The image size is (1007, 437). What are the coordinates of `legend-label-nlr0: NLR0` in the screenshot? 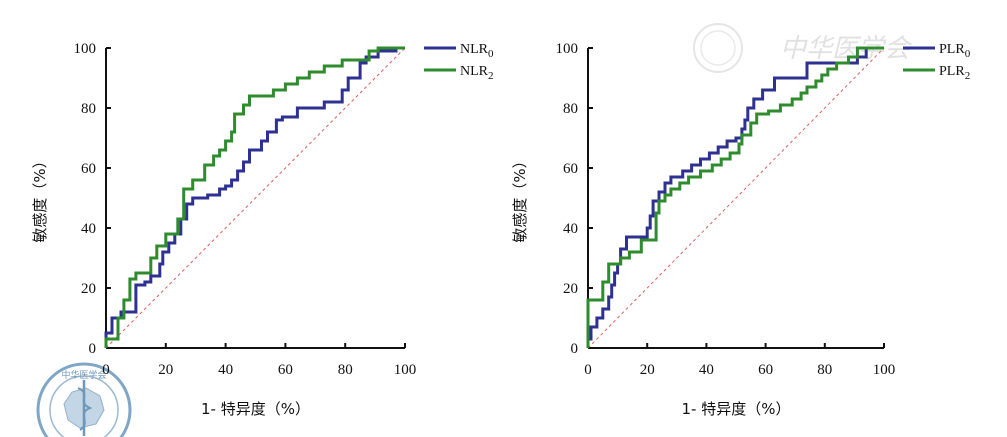 It's located at (477, 51).